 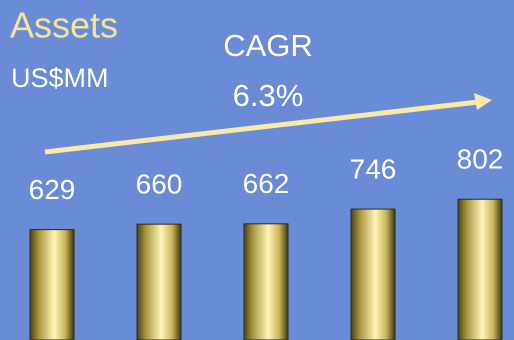 What do you see at coordinates (60, 78) in the screenshot?
I see `chart-subtitle: US$MM` at bounding box center [60, 78].